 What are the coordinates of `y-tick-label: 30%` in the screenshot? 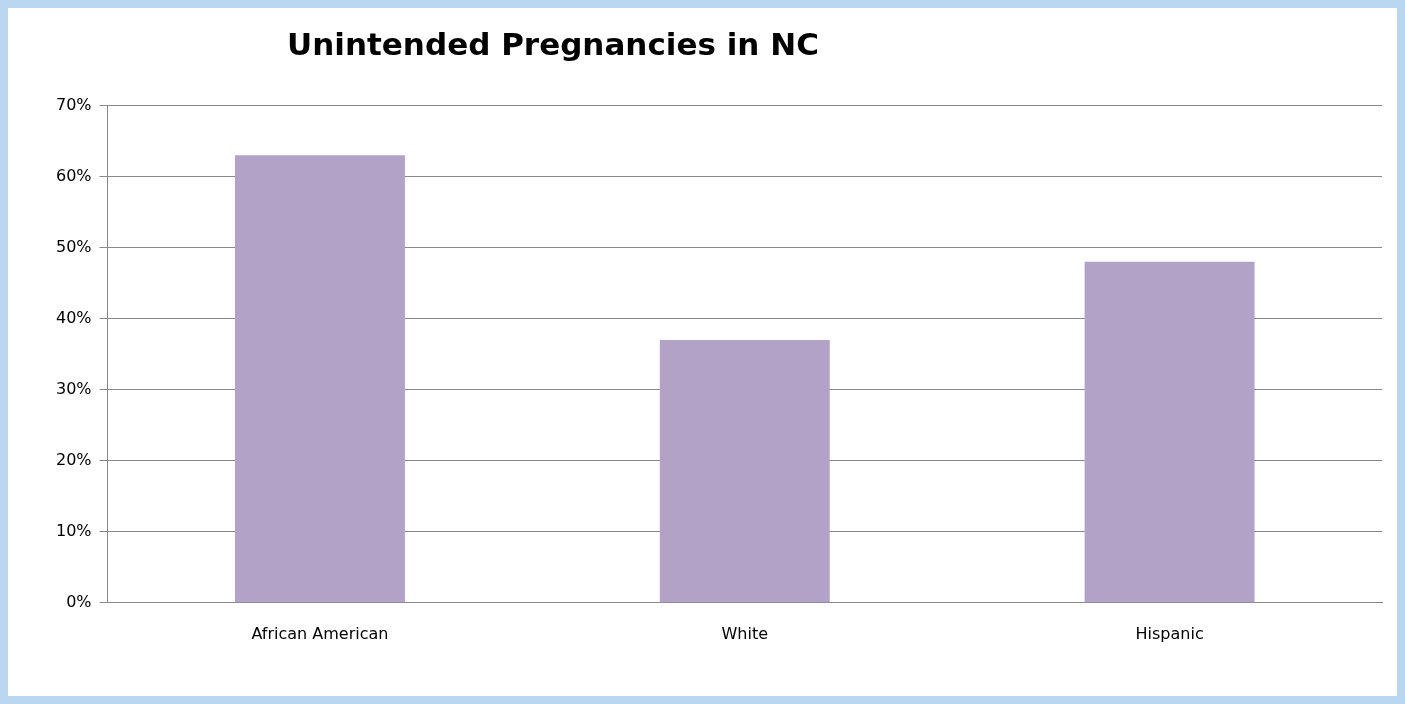 It's located at (74, 388).